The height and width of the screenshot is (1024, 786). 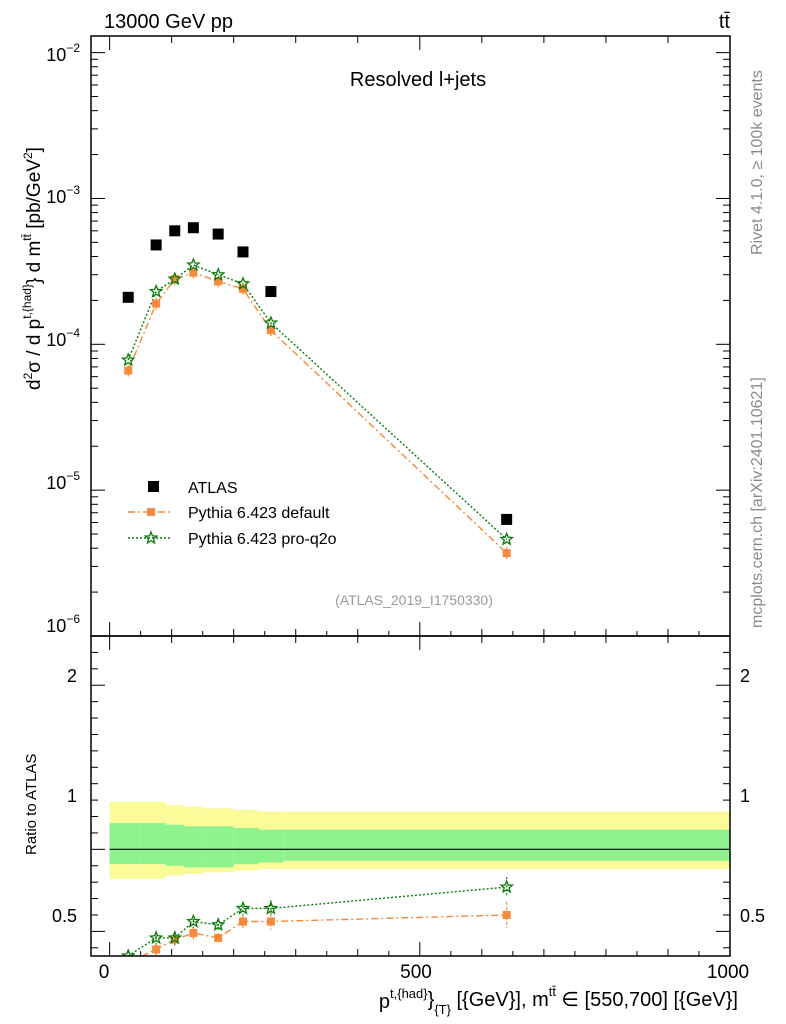 I want to click on main-ylabel: d2σ / d pt,{had}} d mtt̄ [pb/GeV2], so click(x=32, y=268).